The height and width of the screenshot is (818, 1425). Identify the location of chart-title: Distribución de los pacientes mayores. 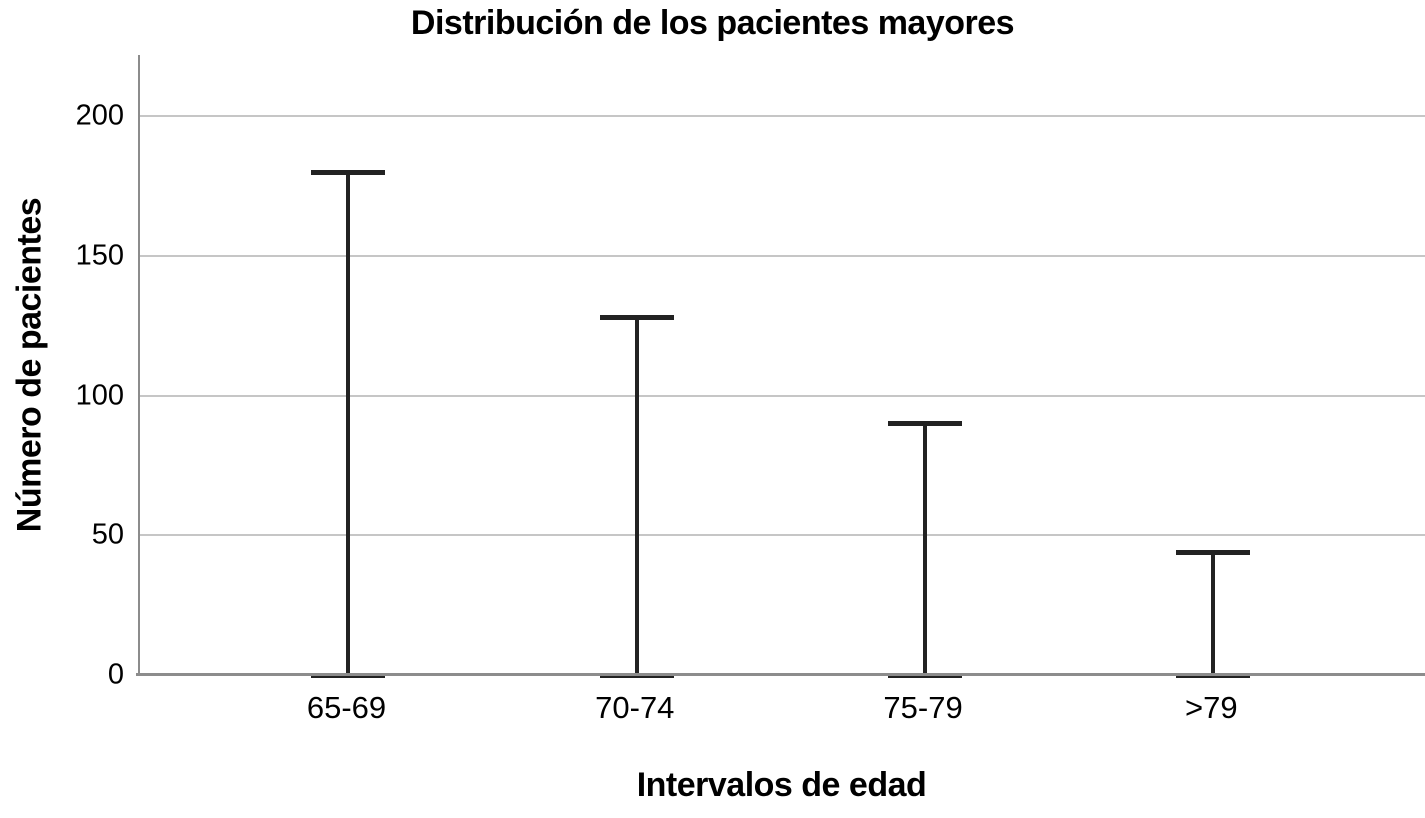
(712, 23).